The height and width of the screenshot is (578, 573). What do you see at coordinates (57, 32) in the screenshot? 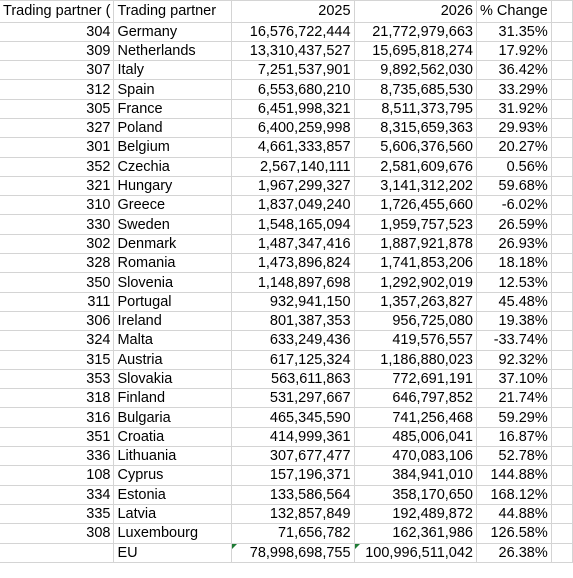
I see `partner-code-cell: 304` at bounding box center [57, 32].